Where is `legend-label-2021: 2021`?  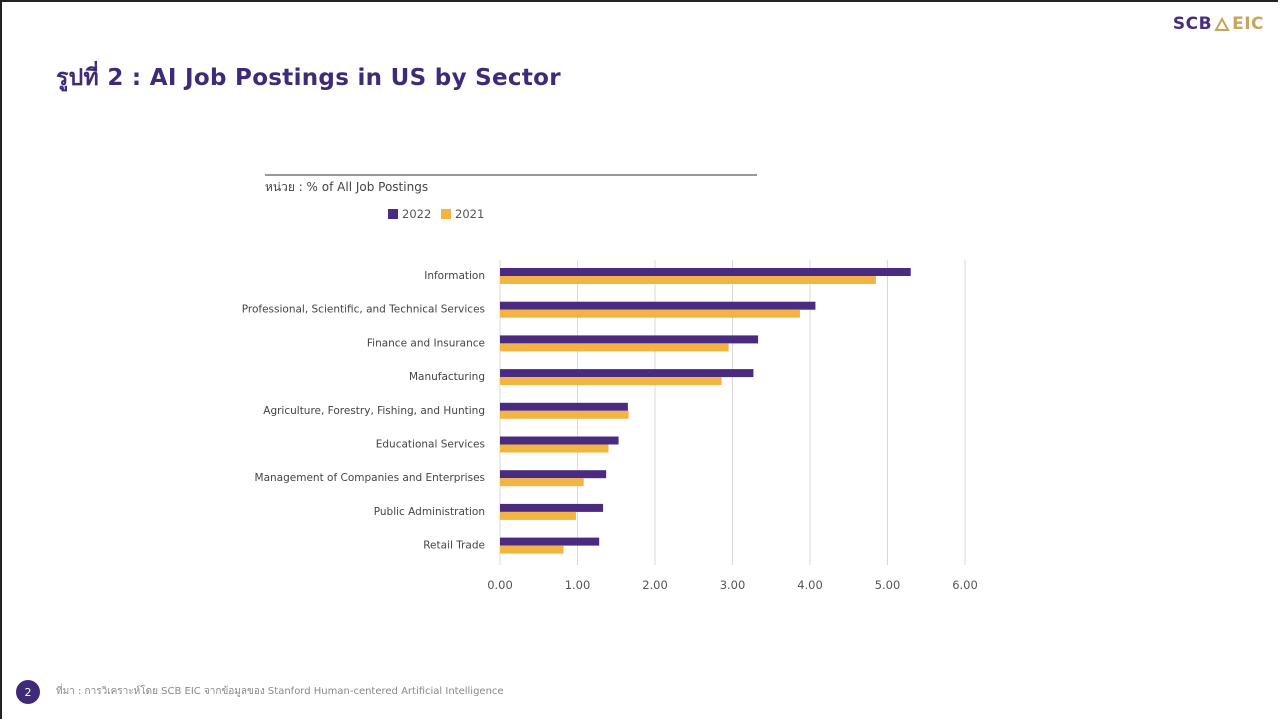
legend-label-2021: 2021 is located at coordinates (469, 214).